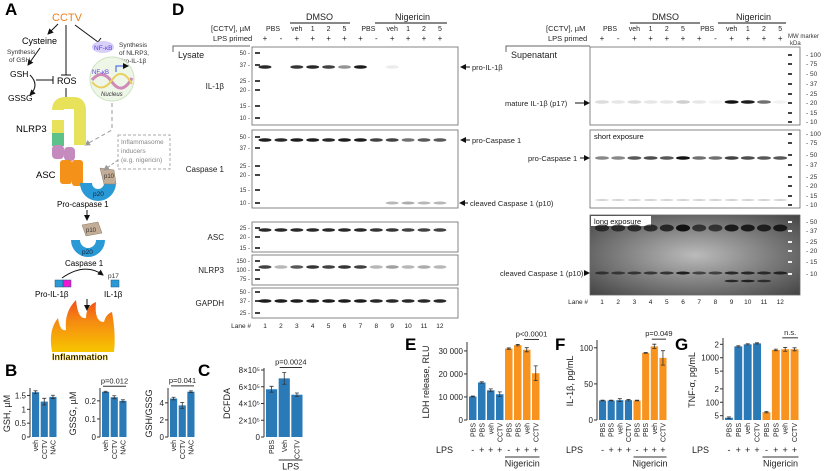 The image size is (825, 471). What do you see at coordinates (245, 176) in the screenshot?
I see `mw-tick-label: 20 -` at bounding box center [245, 176].